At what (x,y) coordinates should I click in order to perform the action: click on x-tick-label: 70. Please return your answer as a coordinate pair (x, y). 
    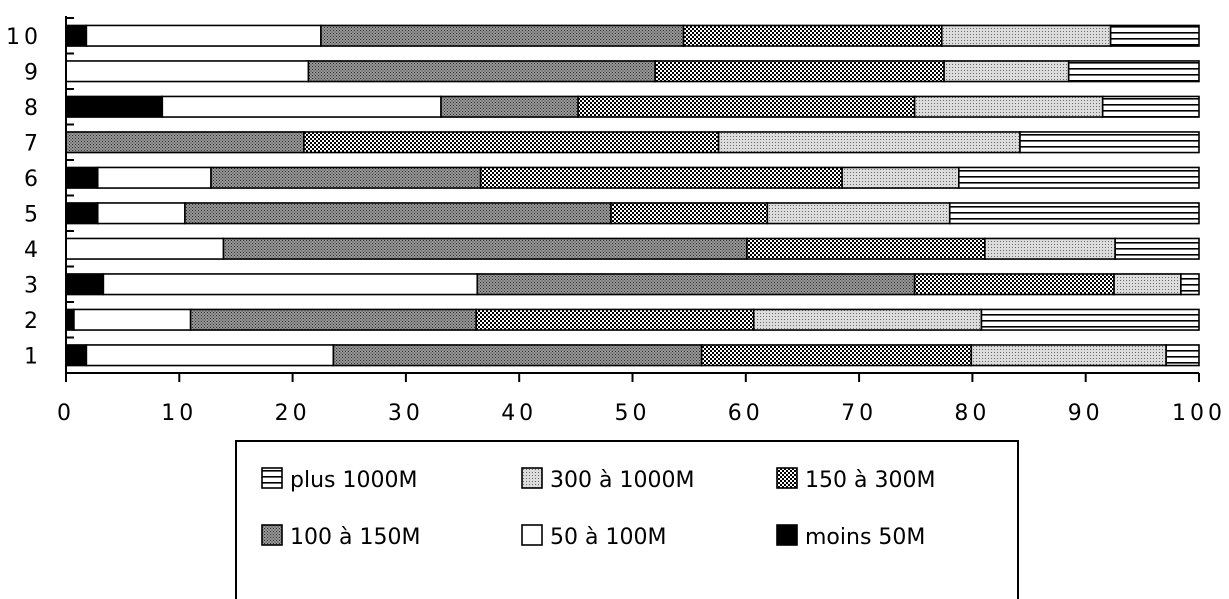
    Looking at the image, I should click on (859, 413).